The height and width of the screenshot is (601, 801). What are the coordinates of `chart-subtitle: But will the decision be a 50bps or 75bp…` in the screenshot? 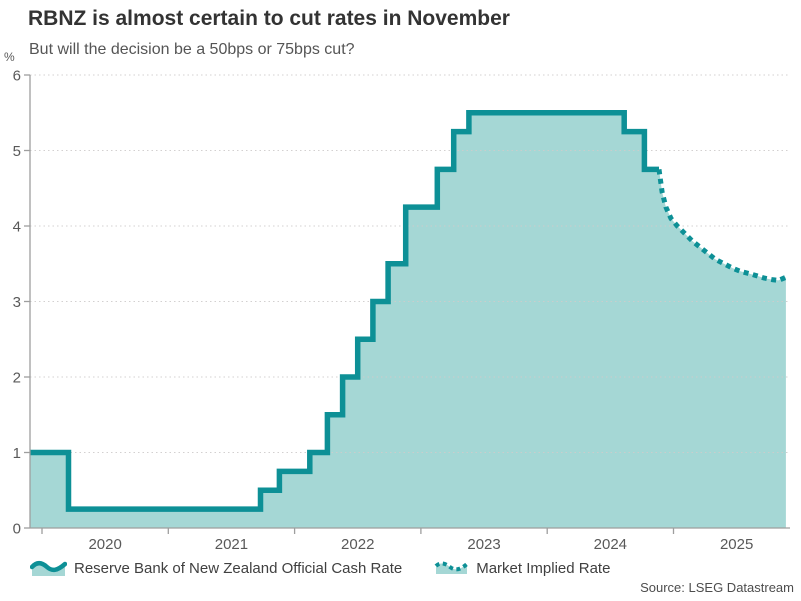 It's located at (192, 49).